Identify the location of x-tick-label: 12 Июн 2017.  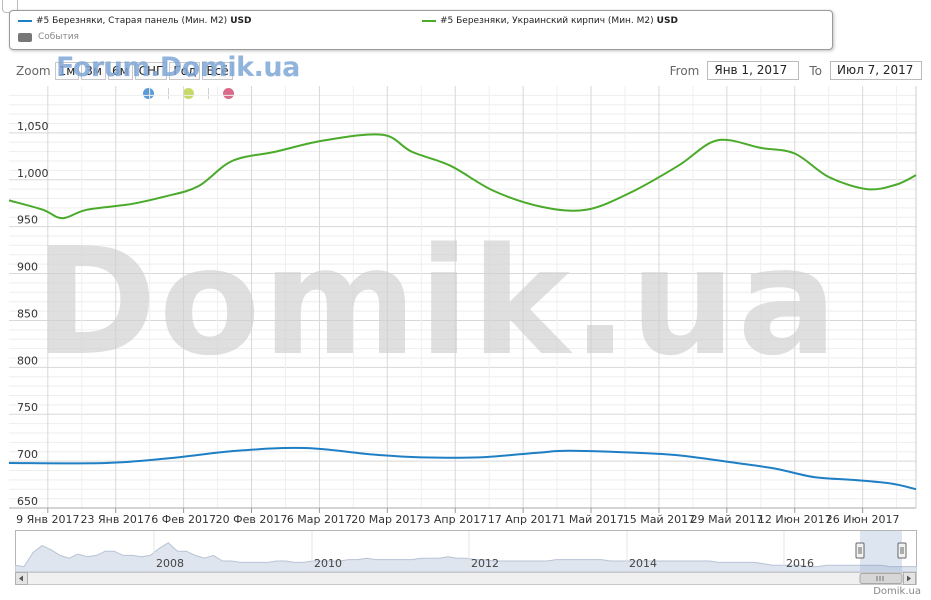
(795, 519).